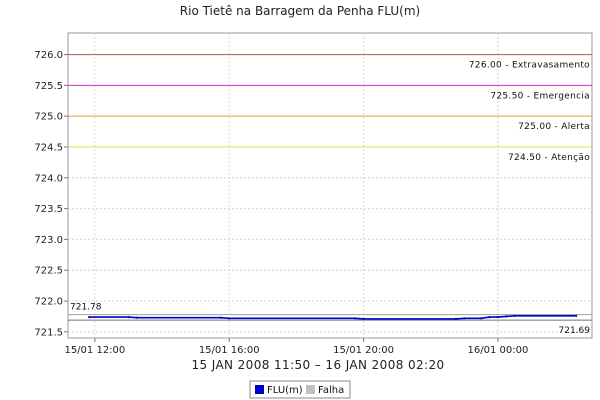 This screenshot has width=600, height=400. I want to click on threshold-label: 725.00 - Alerta, so click(554, 127).